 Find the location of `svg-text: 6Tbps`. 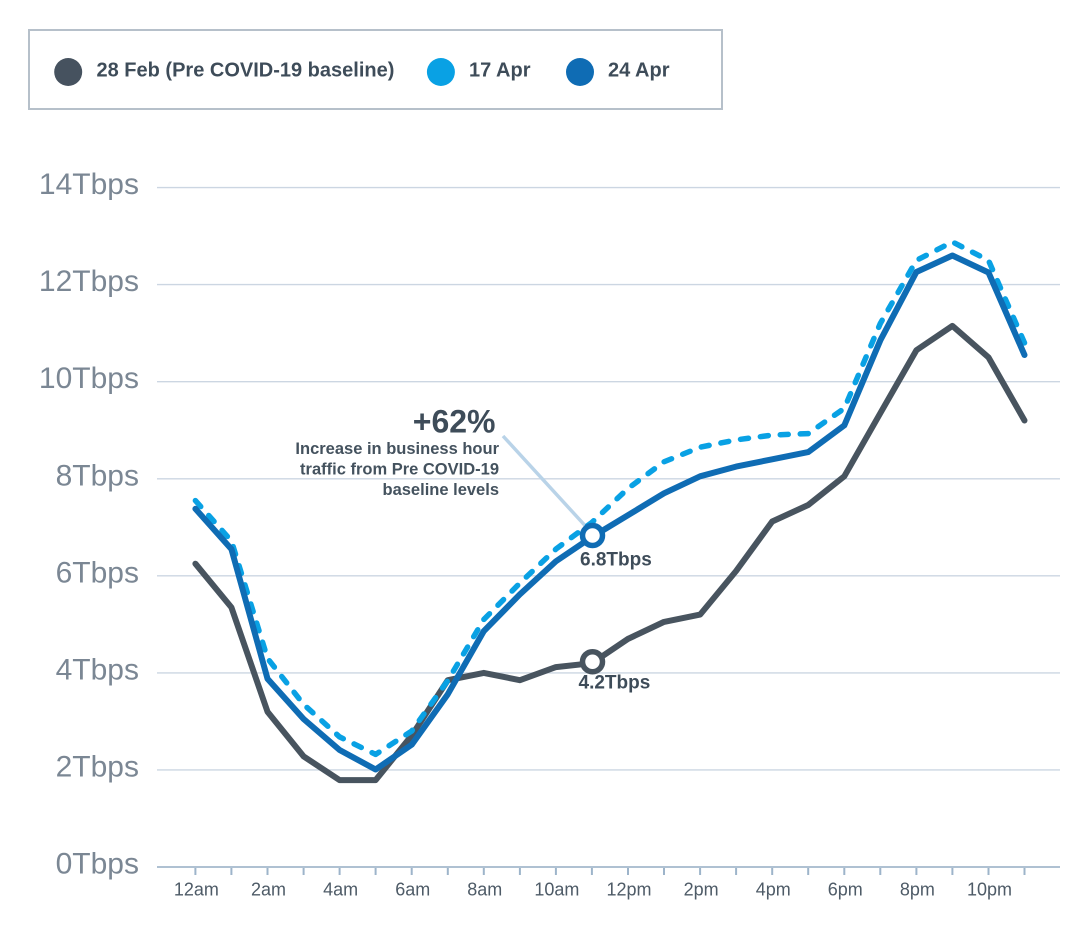

svg-text: 6Tbps is located at coordinates (97, 572).